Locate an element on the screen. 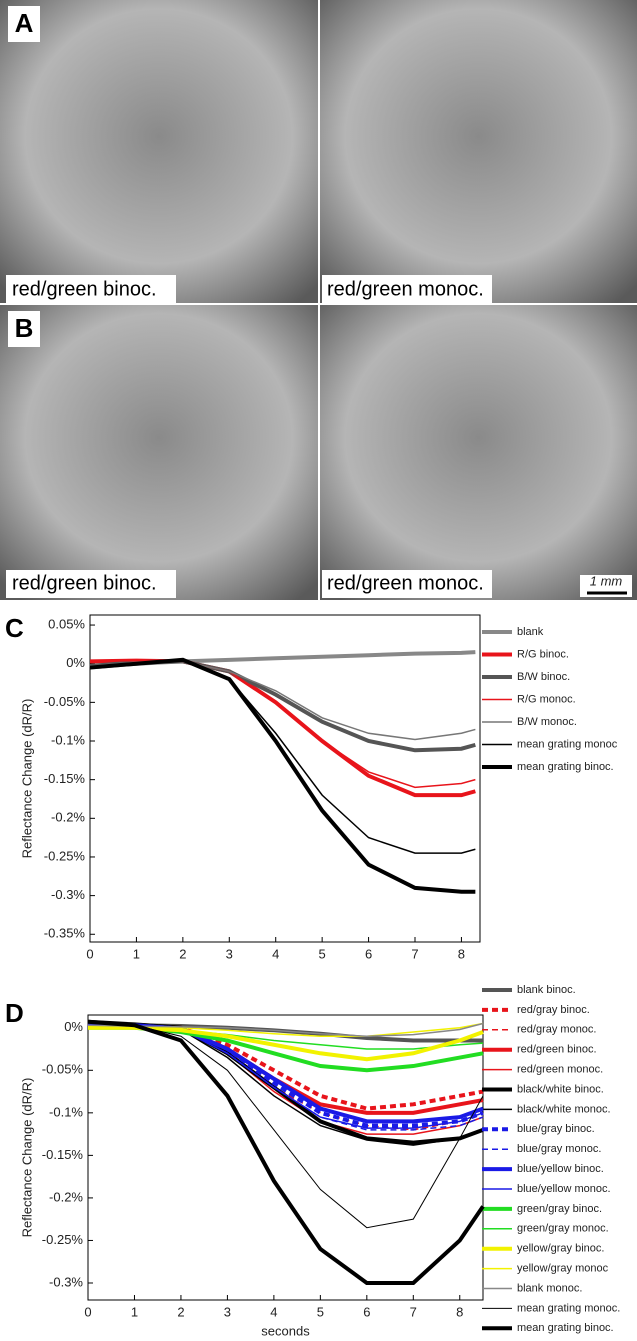 Image resolution: width=637 pixels, height=1341 pixels. legend-label: black/white monoc. is located at coordinates (564, 1109).